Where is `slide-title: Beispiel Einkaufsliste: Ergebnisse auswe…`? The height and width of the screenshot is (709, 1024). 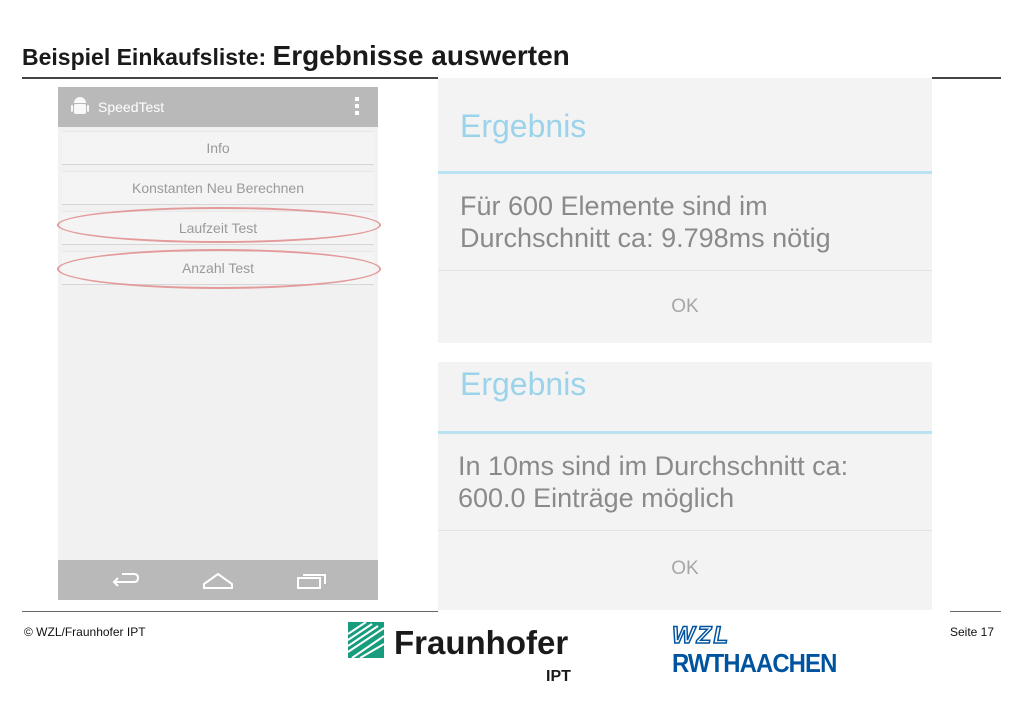
slide-title: Beispiel Einkaufsliste: Ergebnisse auswe… is located at coordinates (296, 56).